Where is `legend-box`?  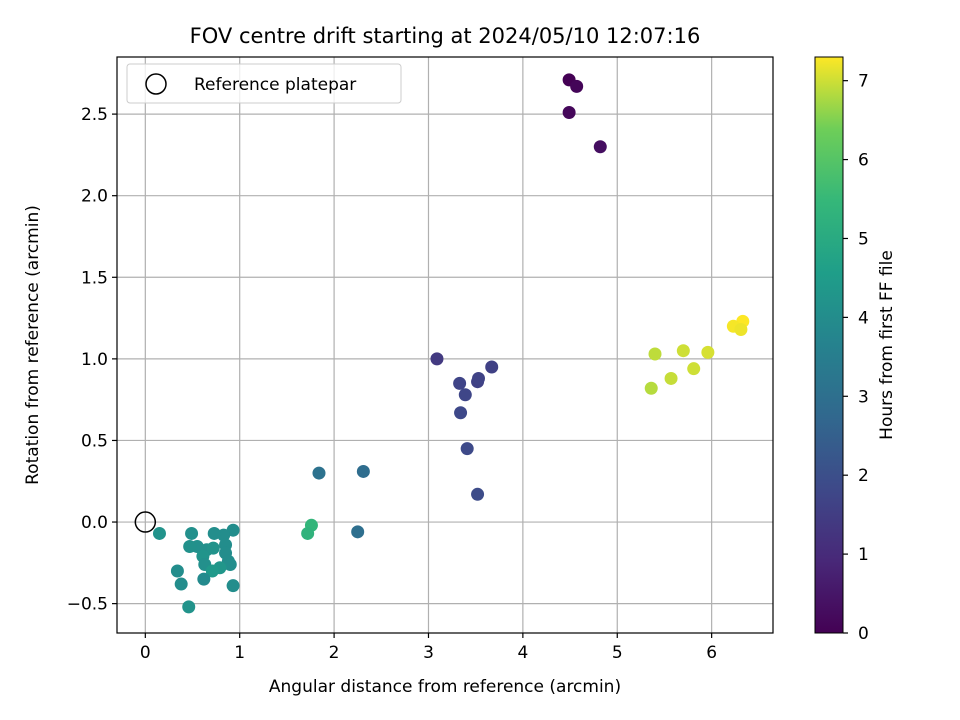
legend-box is located at coordinates (264, 83).